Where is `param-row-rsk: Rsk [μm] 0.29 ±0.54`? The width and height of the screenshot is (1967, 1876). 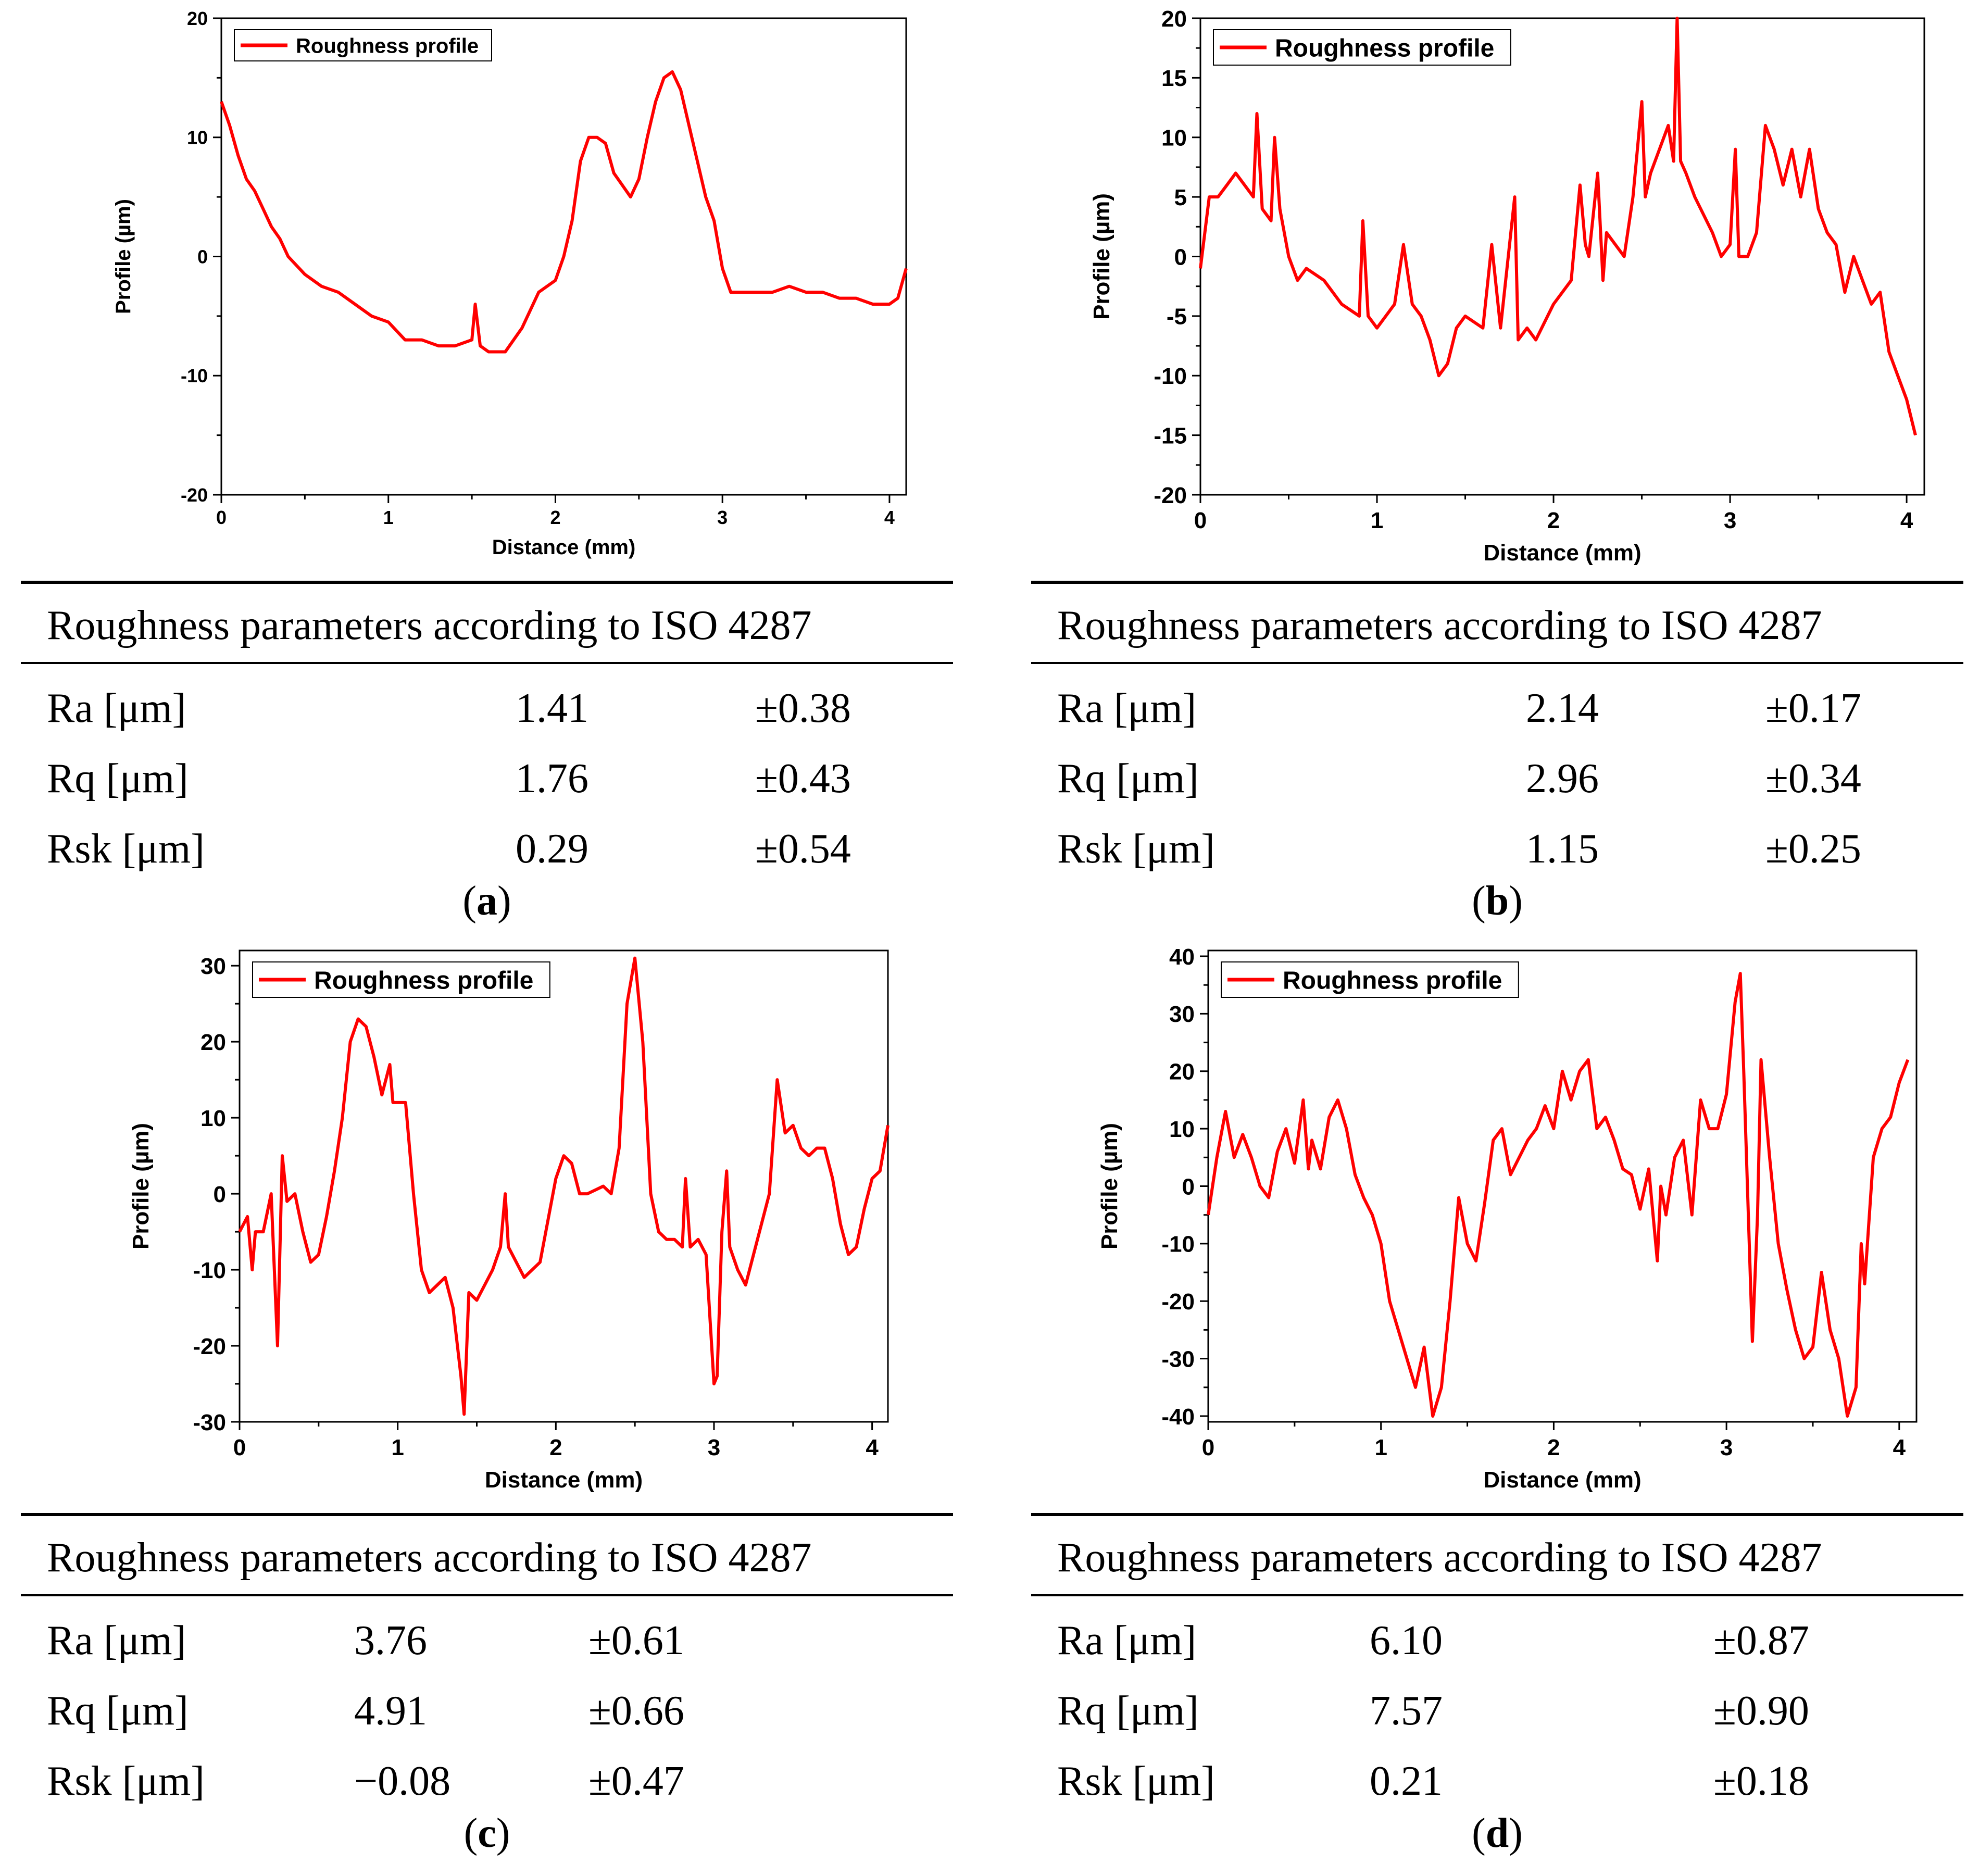
param-row-rsk: Rsk [μm] 0.29 ±0.54 is located at coordinates (487, 849).